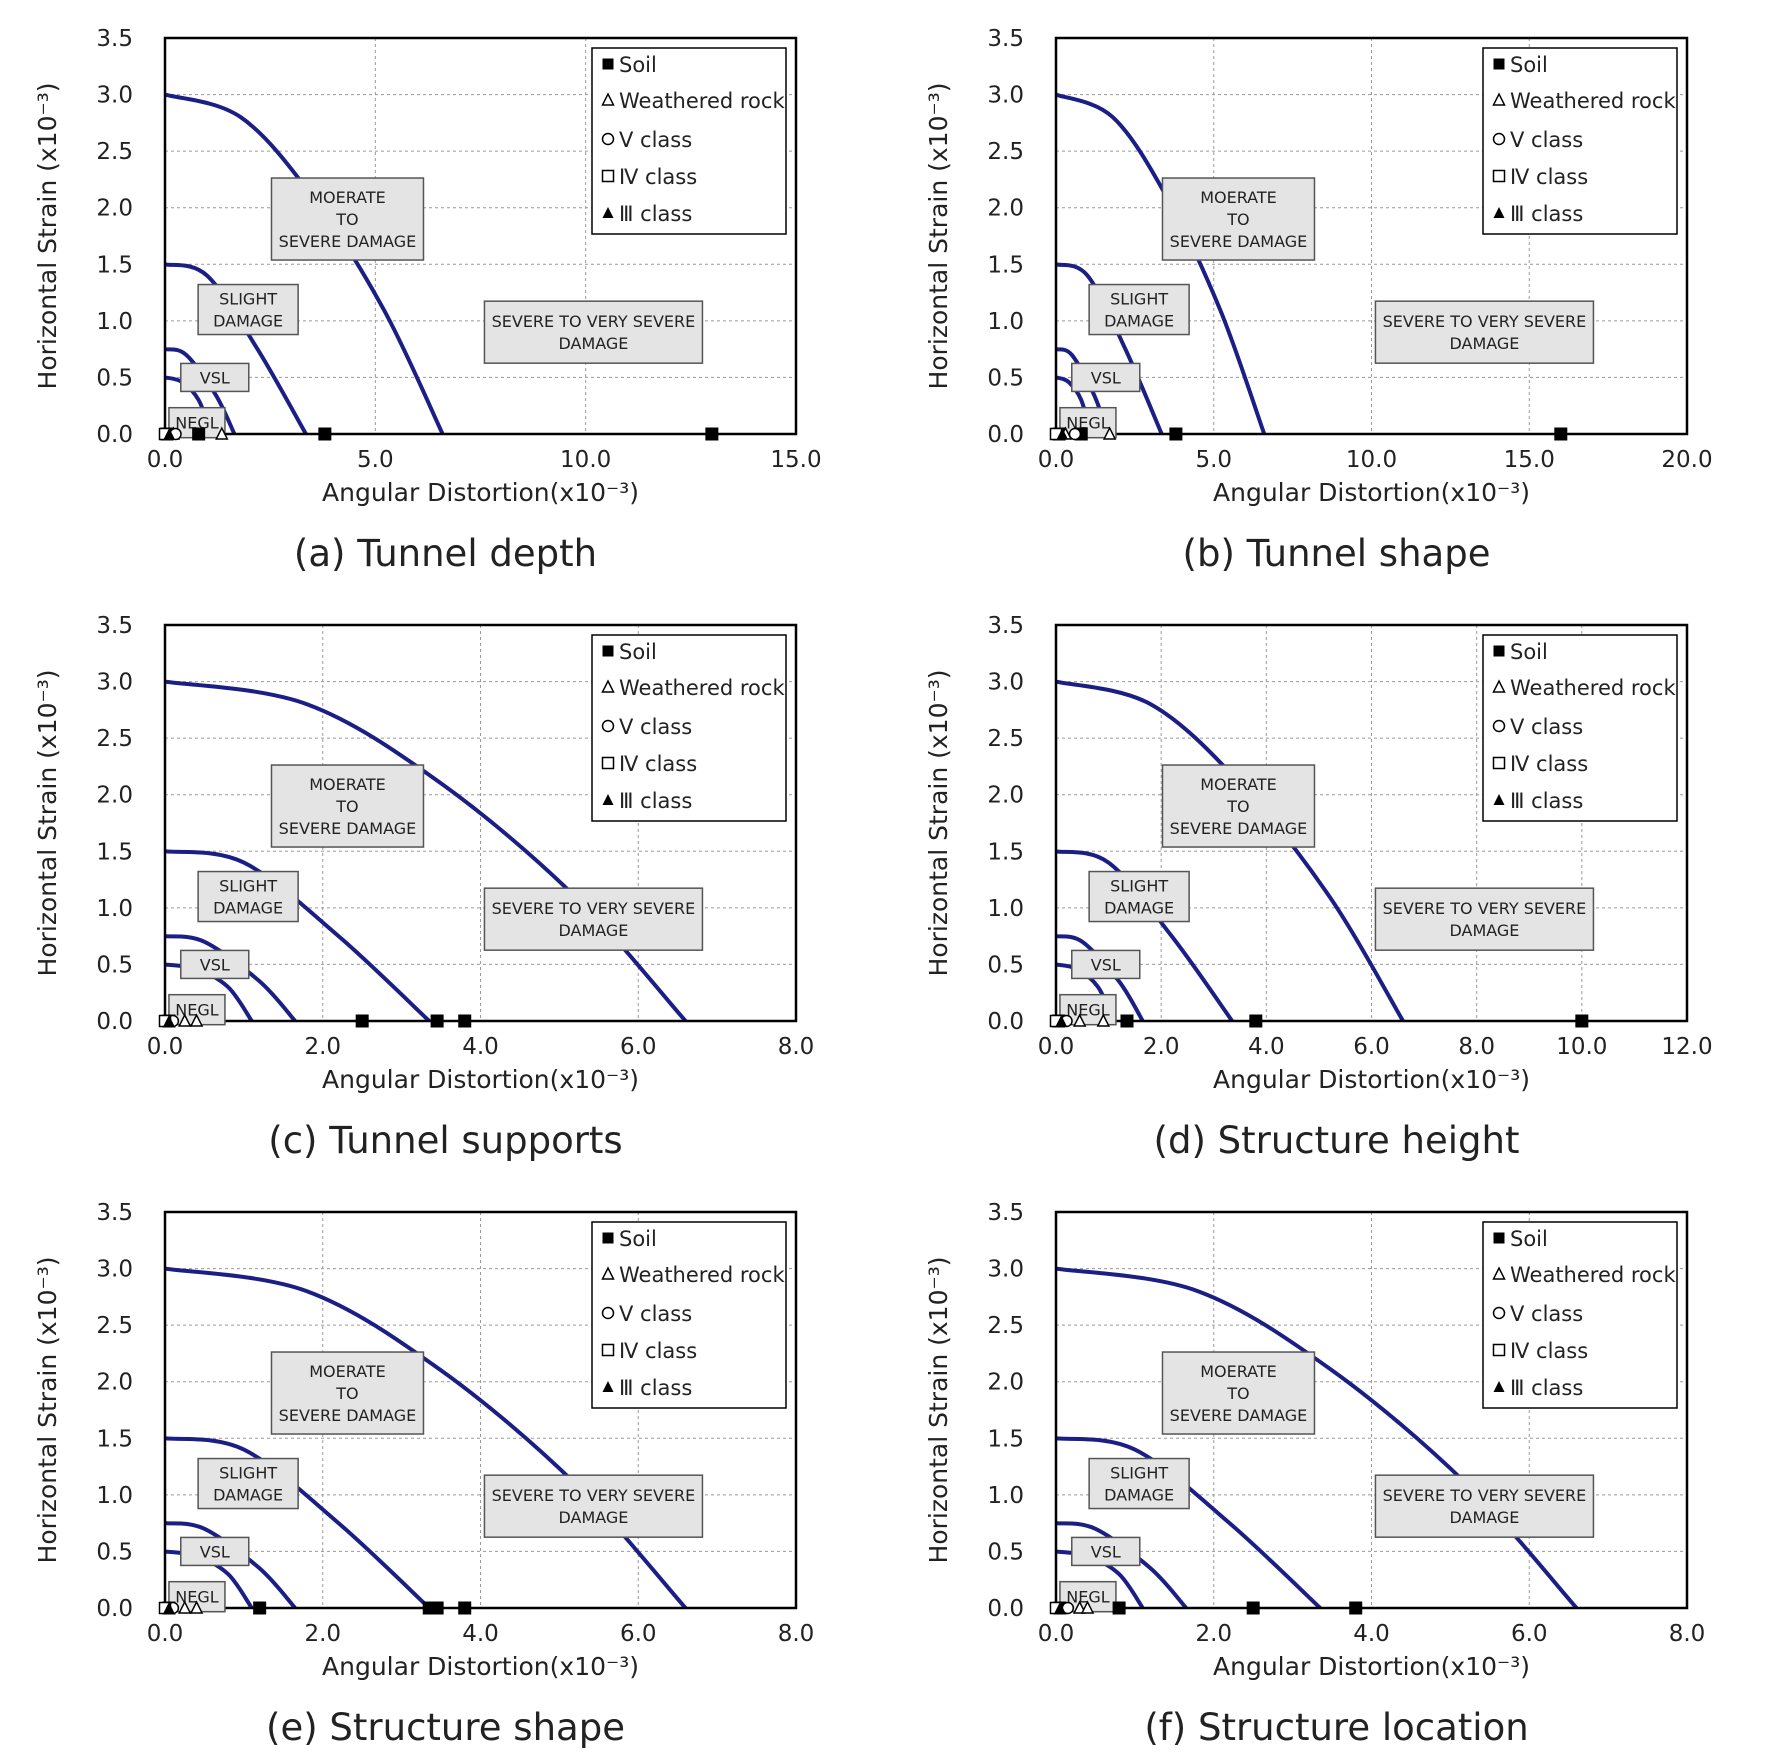 This screenshot has height=1761, width=1783. Describe the element at coordinates (445, 1140) in the screenshot. I see `panel-caption: (c) Tunnel supports` at that location.